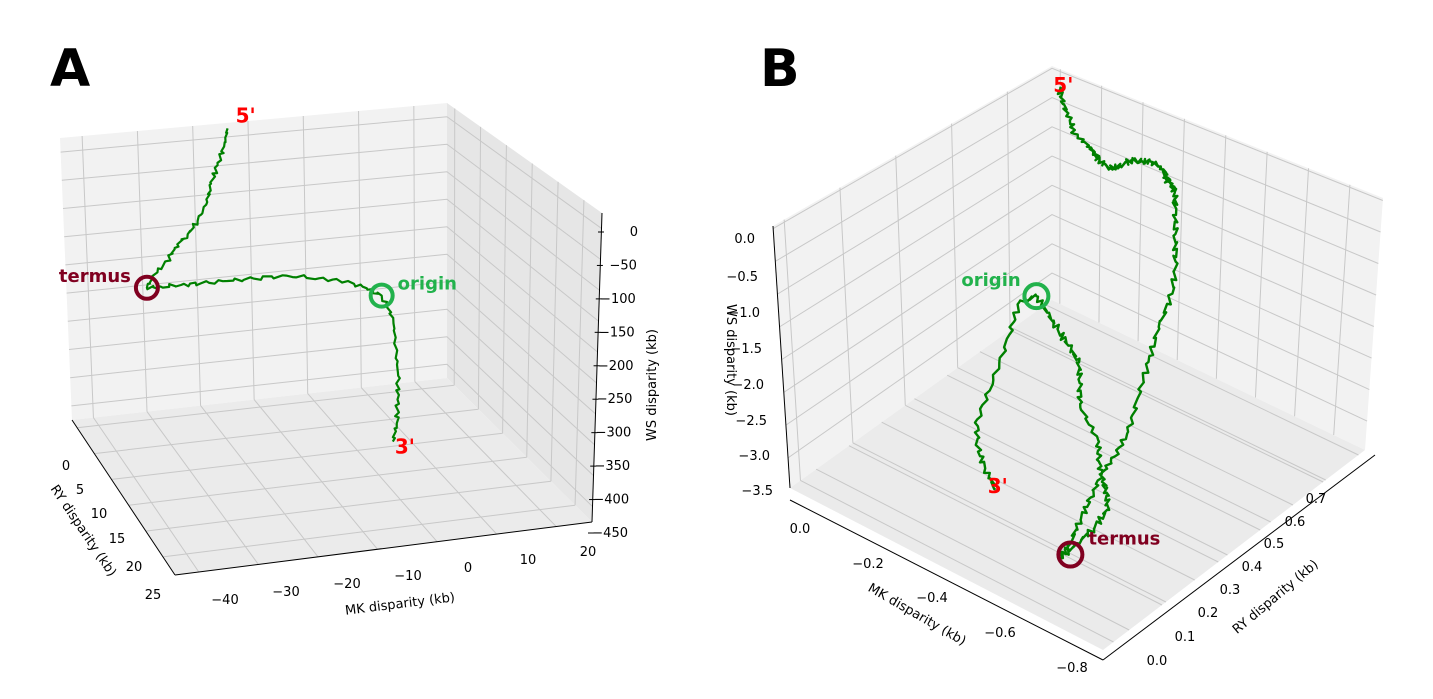 This screenshot has height=699, width=1433. What do you see at coordinates (588, 552) in the screenshot?
I see `x-tick-label: 20` at bounding box center [588, 552].